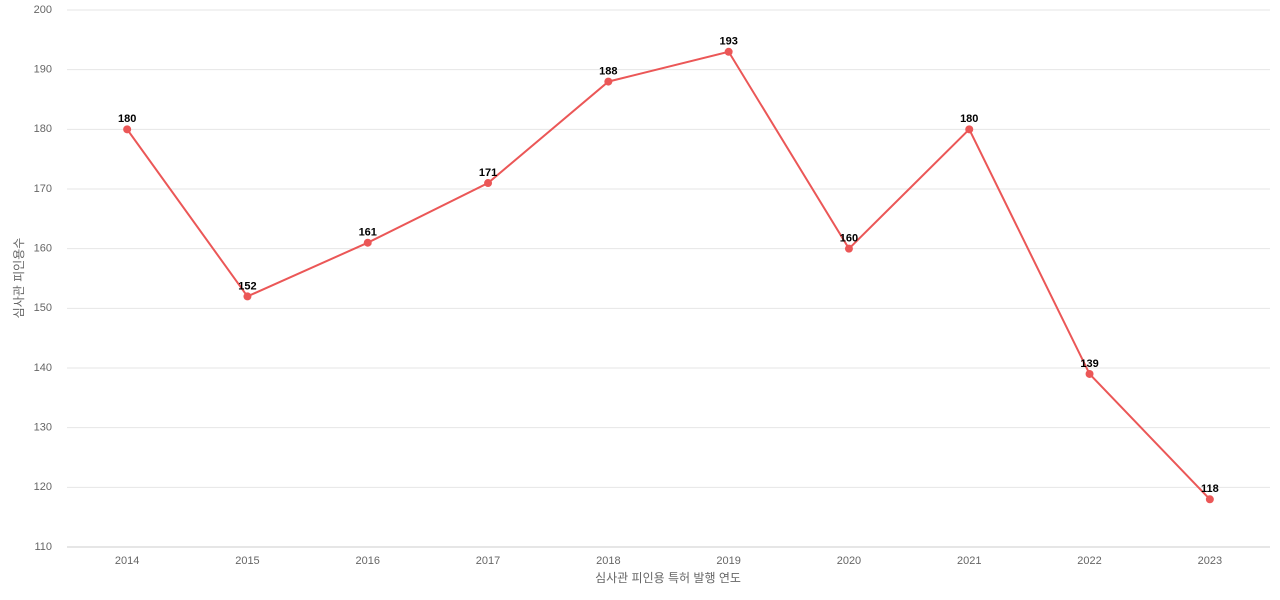  What do you see at coordinates (1089, 561) in the screenshot?
I see `x-tick-label: 2022` at bounding box center [1089, 561].